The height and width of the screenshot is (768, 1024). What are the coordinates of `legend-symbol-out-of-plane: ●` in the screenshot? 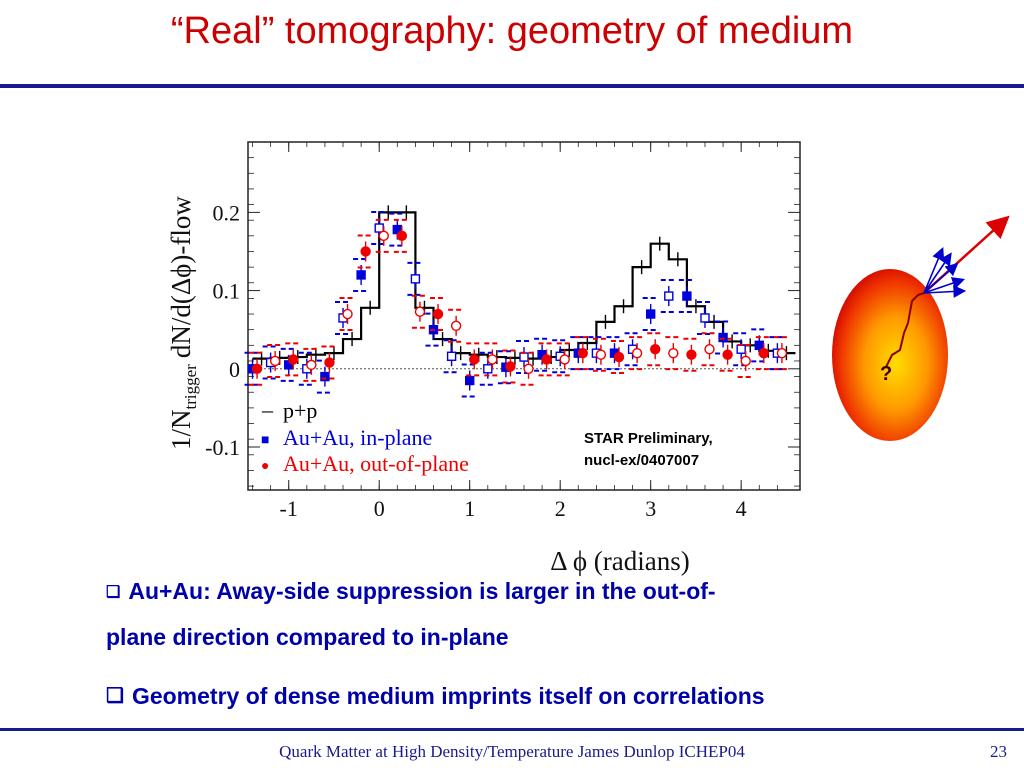 It's located at (265, 466).